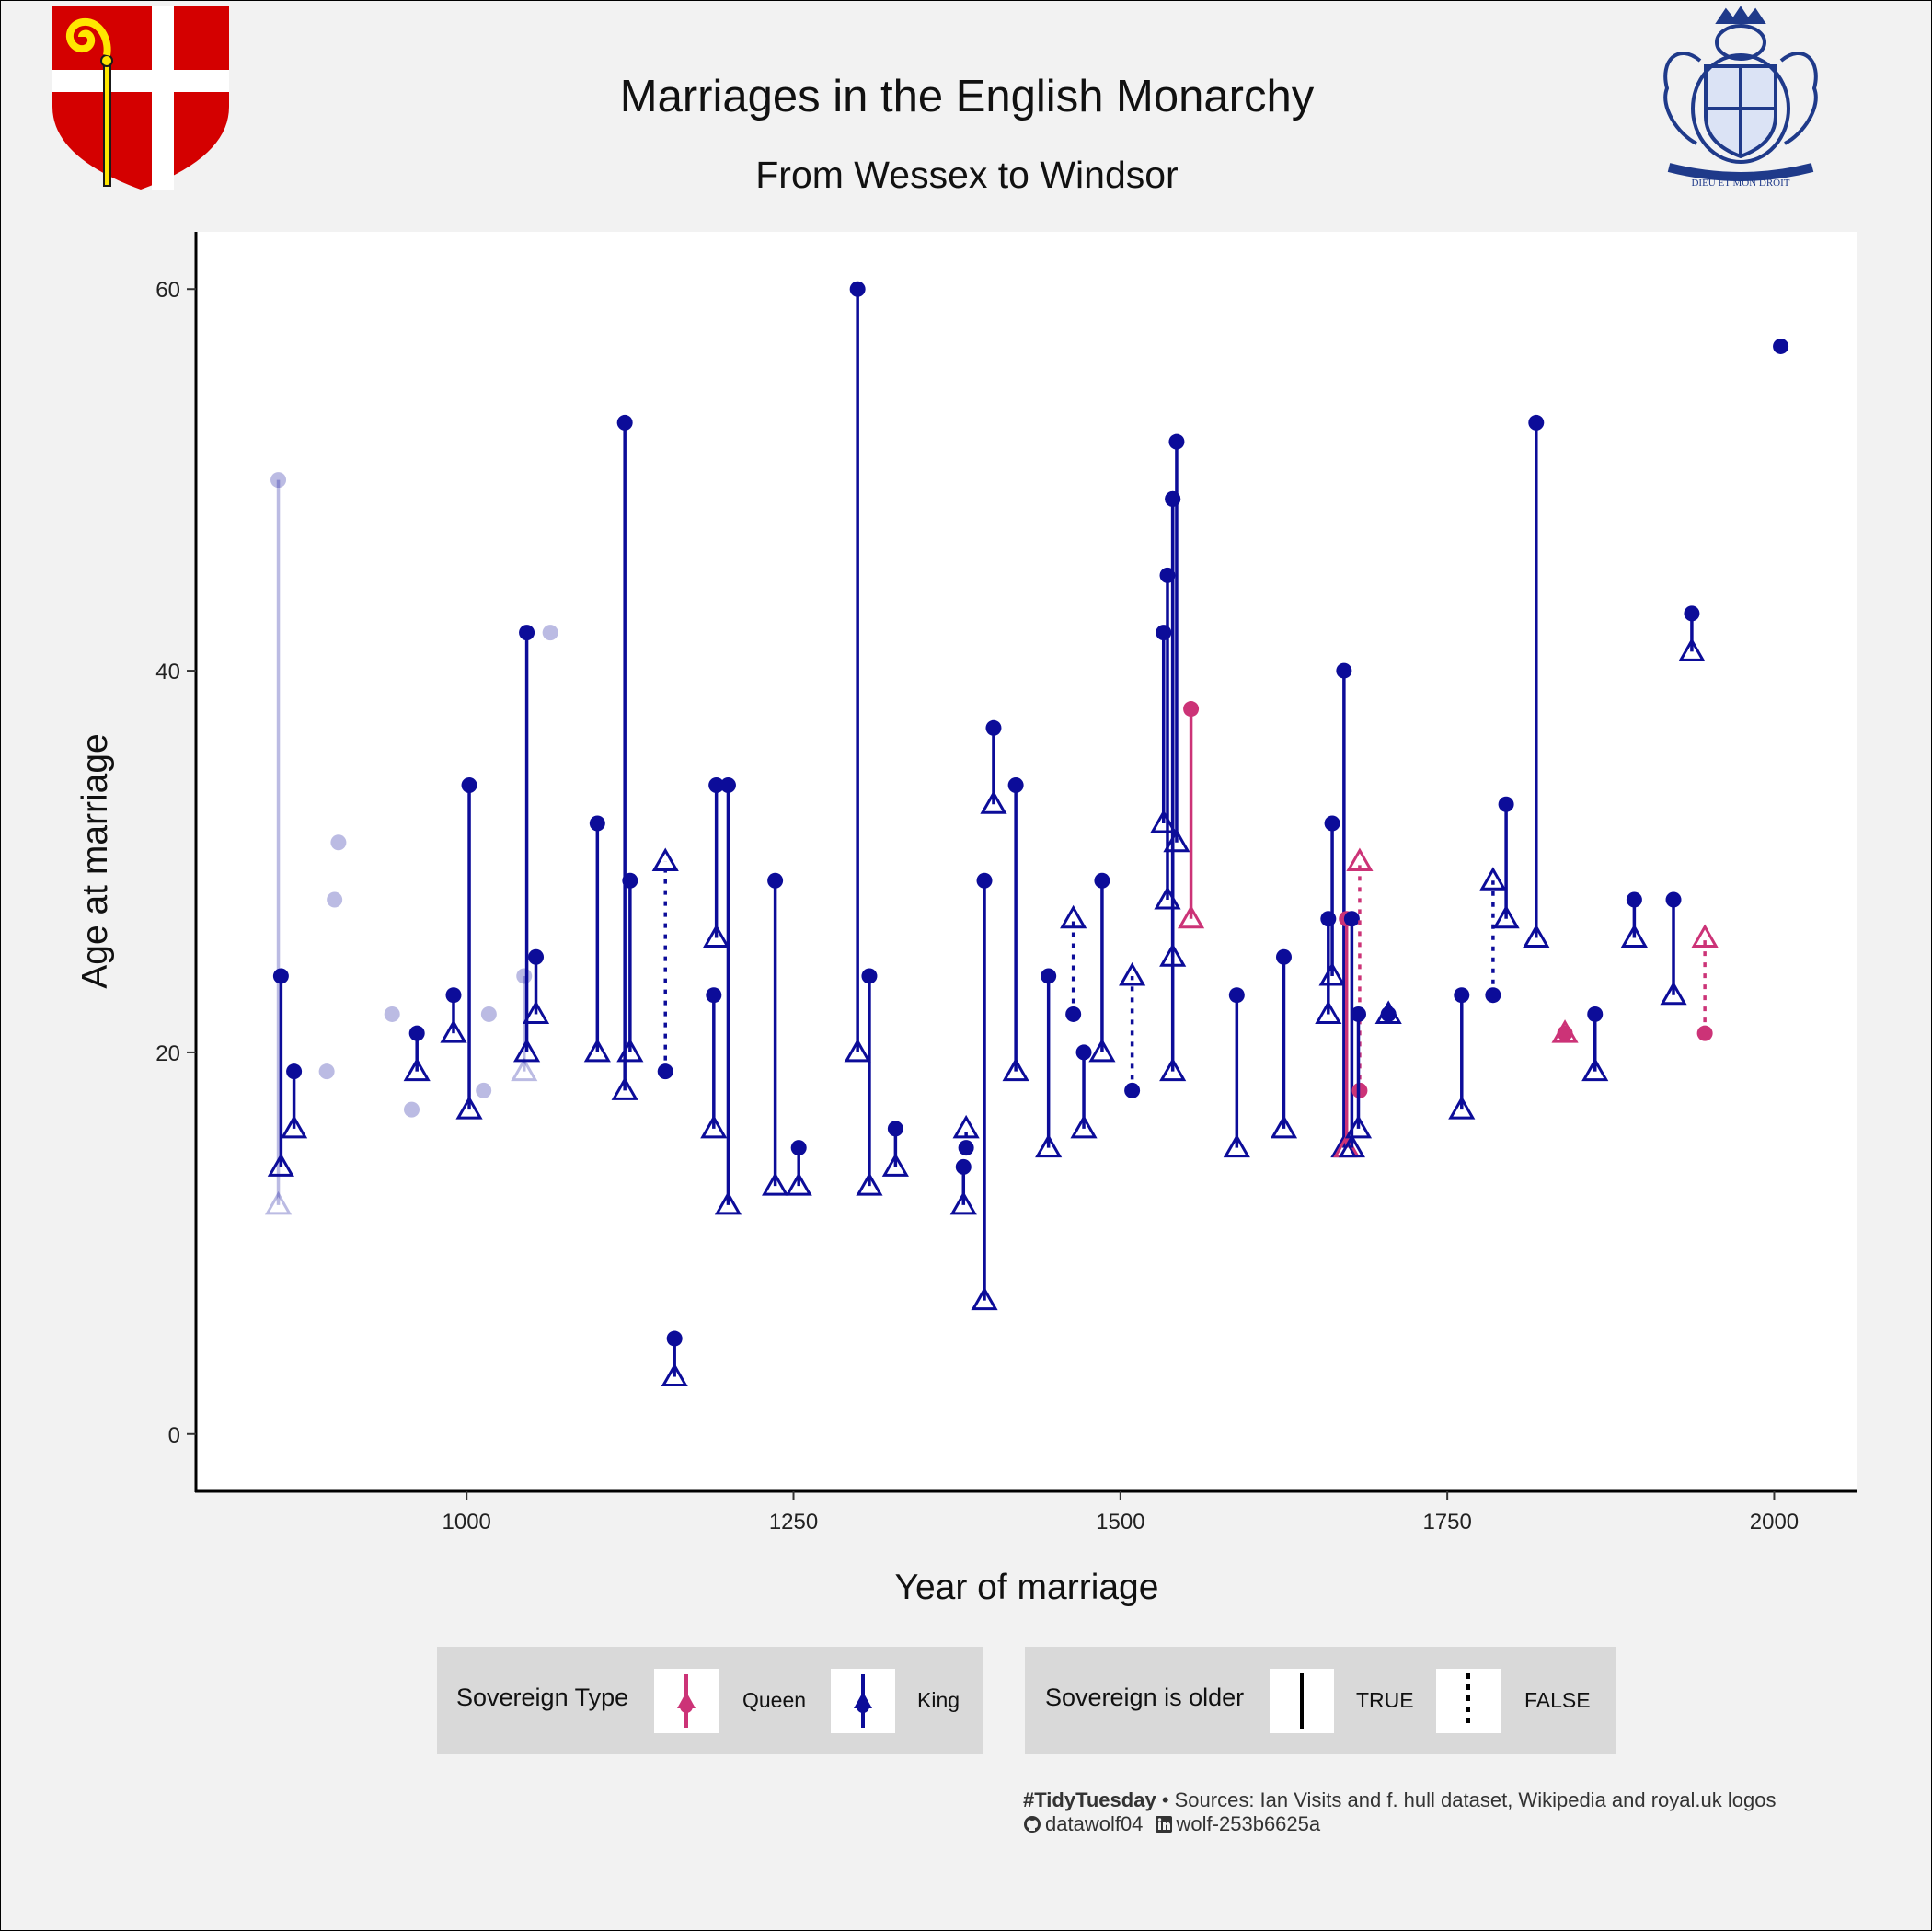 This screenshot has width=1932, height=1931. What do you see at coordinates (140, 98) in the screenshot?
I see `diocese-shield-icon` at bounding box center [140, 98].